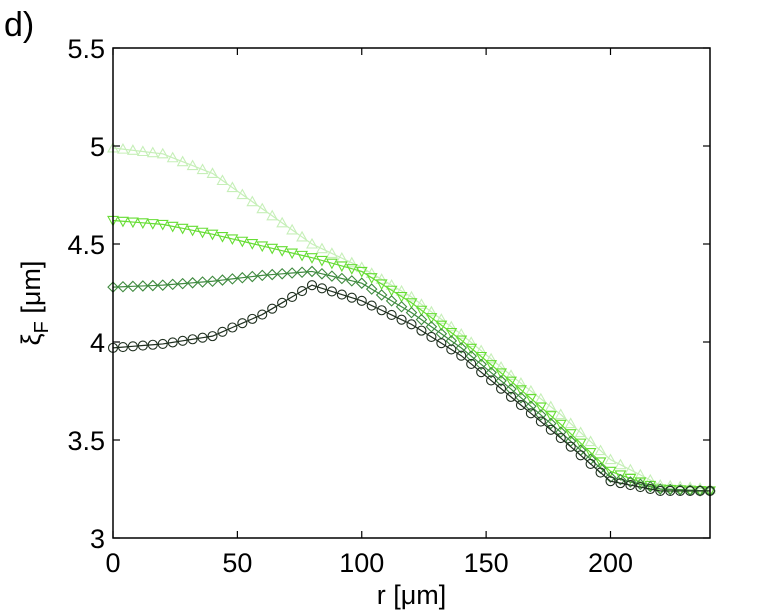 This screenshot has height=613, width=782. Describe the element at coordinates (237, 563) in the screenshot. I see `x-tick-label: 50` at that location.